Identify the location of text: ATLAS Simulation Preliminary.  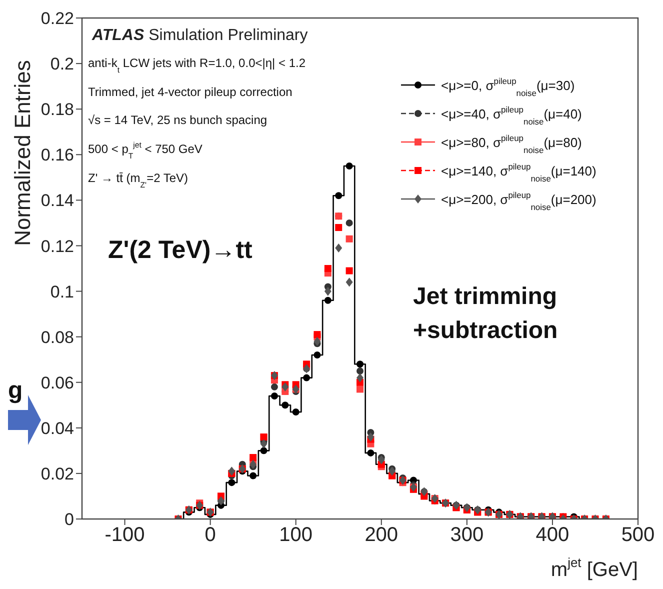
(199, 35).